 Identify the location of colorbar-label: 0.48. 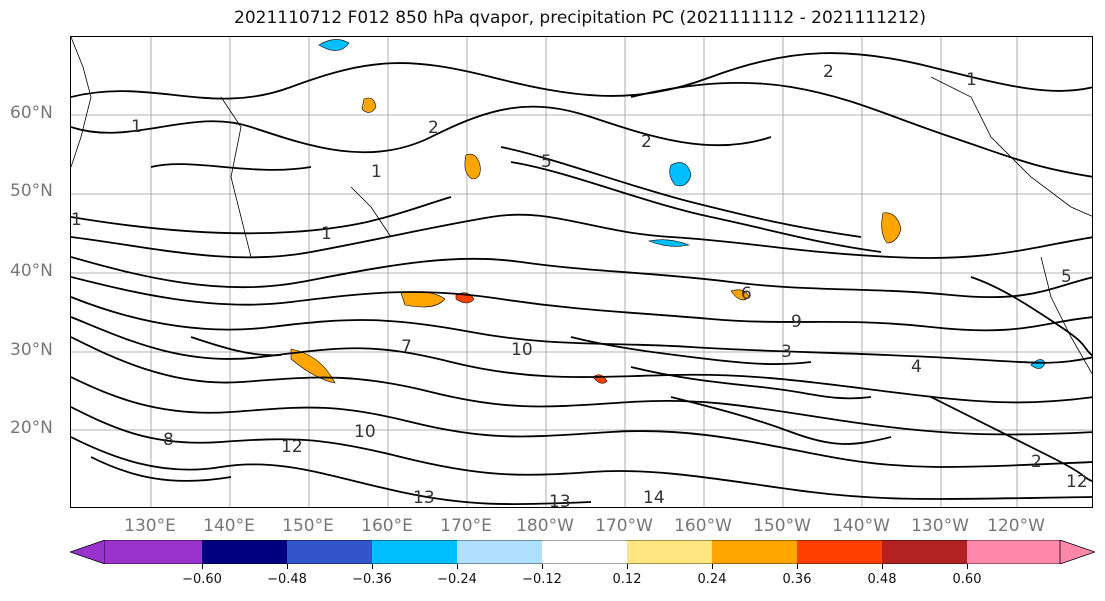
(882, 579).